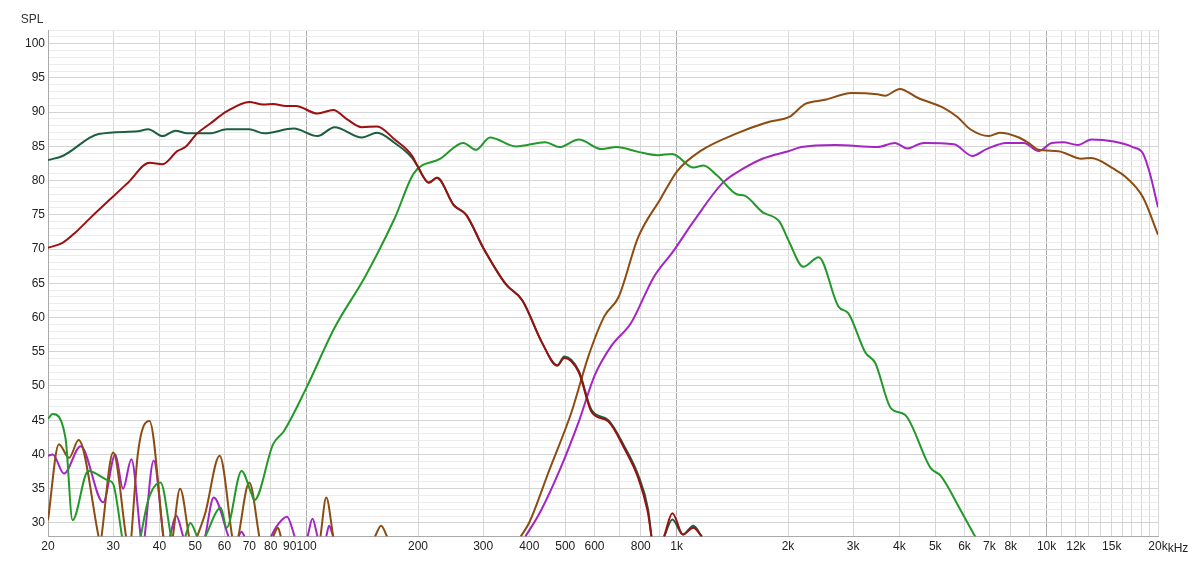 The image size is (1200, 565). I want to click on x-tick-label: 4k, so click(900, 546).